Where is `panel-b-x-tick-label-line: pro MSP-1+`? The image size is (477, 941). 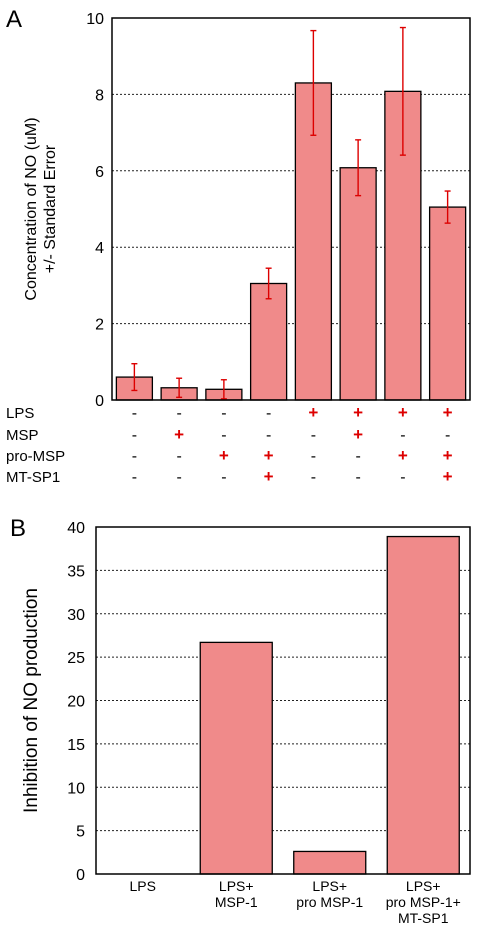
panel-b-x-tick-label-line: pro MSP-1+ is located at coordinates (423, 902).